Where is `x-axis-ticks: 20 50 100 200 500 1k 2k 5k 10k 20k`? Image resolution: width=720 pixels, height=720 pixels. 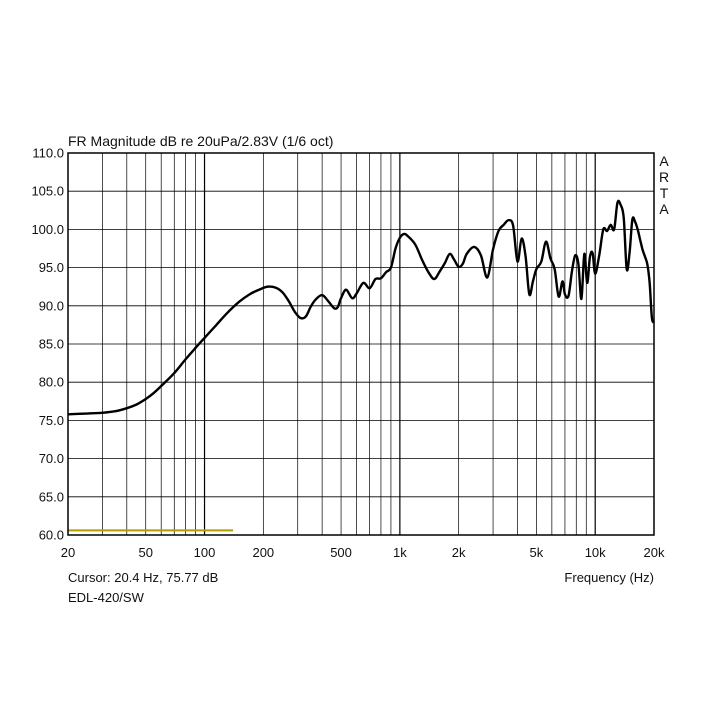
x-axis-ticks: 20 50 100 200 500 1k 2k 5k 10k 20k is located at coordinates (363, 552).